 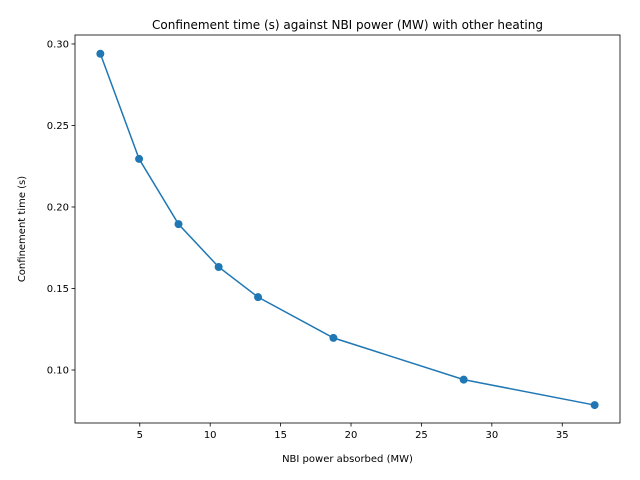 I want to click on y-tick-label: 0.30, so click(x=58, y=44).